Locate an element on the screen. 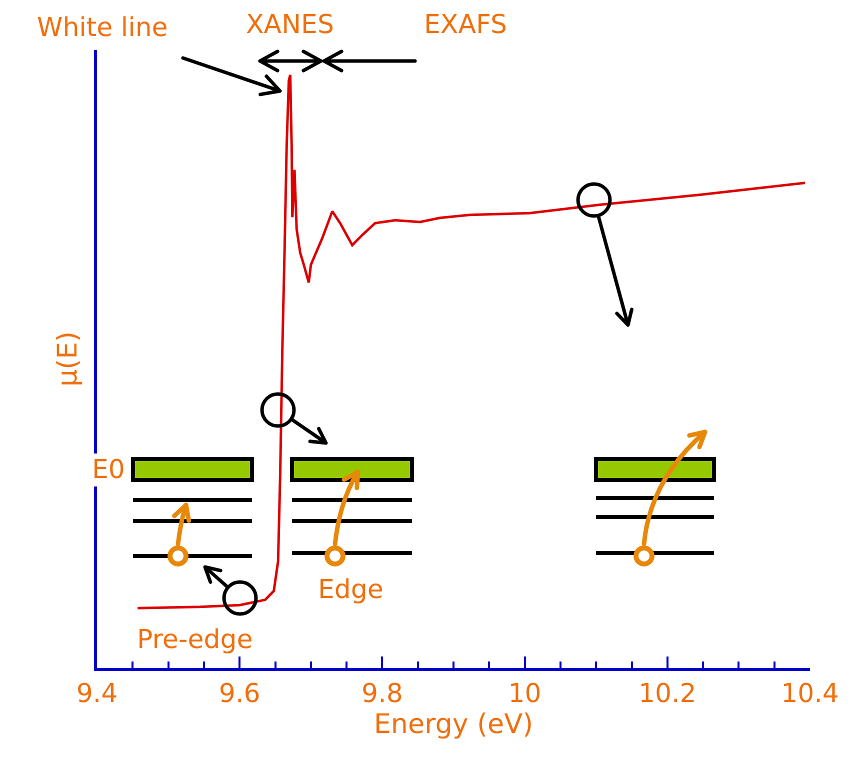 This screenshot has width=861, height=762. x-tick-label: 10 is located at coordinates (525, 693).